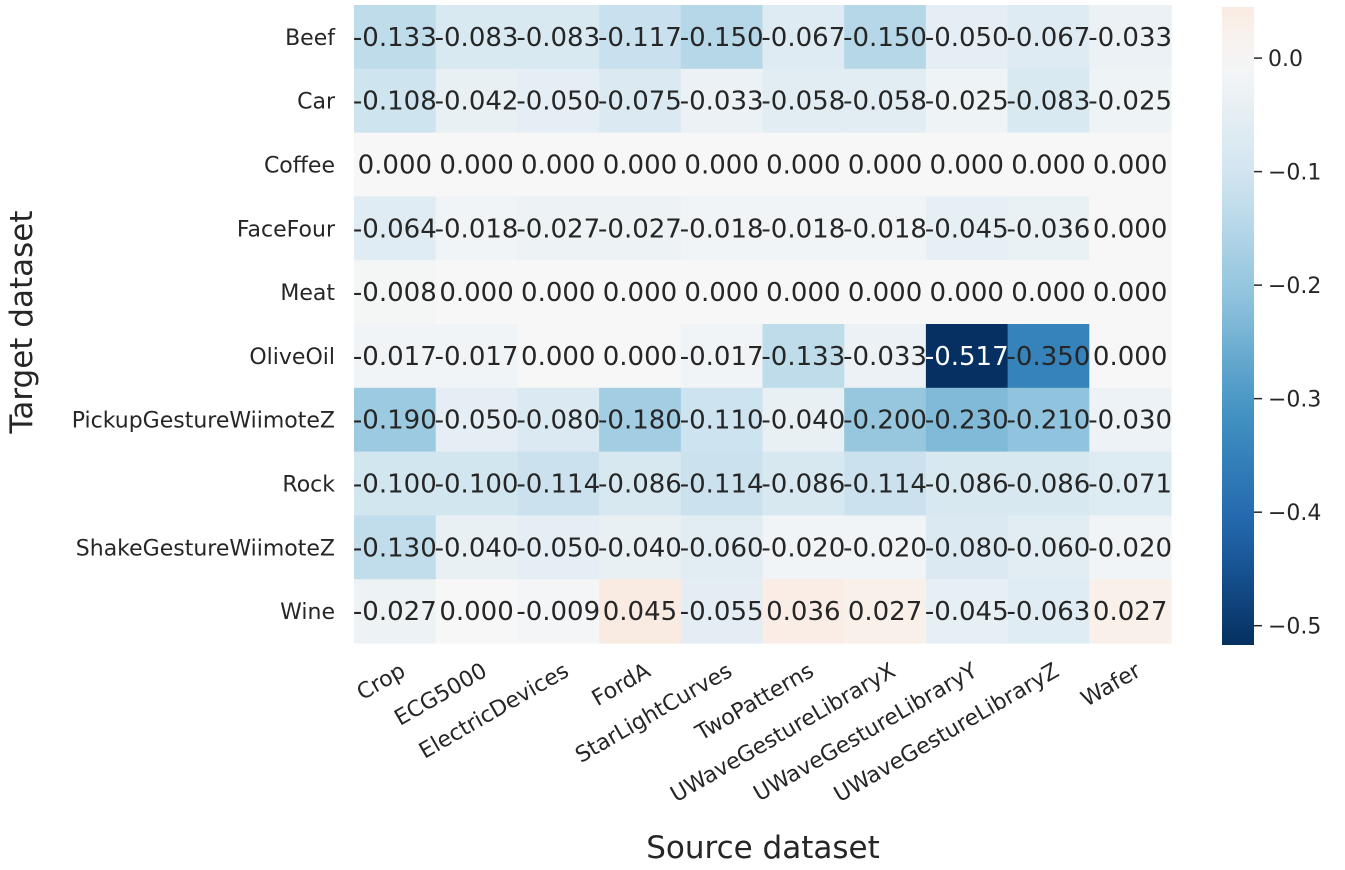 This screenshot has height=870, width=1345. Describe the element at coordinates (967, 421) in the screenshot. I see `cell-value-label: -0.230` at that location.